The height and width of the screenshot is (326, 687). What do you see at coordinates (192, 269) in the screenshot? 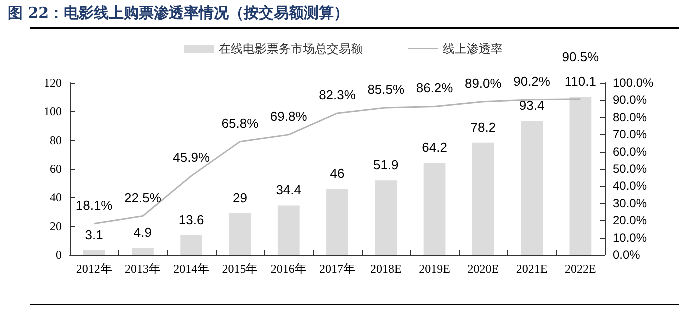
I see `x-tick-label: 2014年` at bounding box center [192, 269].